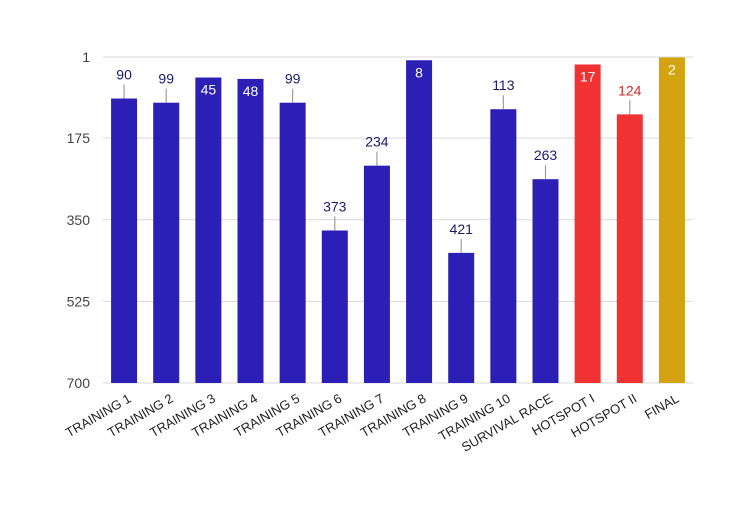  What do you see at coordinates (419, 72) in the screenshot?
I see `data-label: 8` at bounding box center [419, 72].